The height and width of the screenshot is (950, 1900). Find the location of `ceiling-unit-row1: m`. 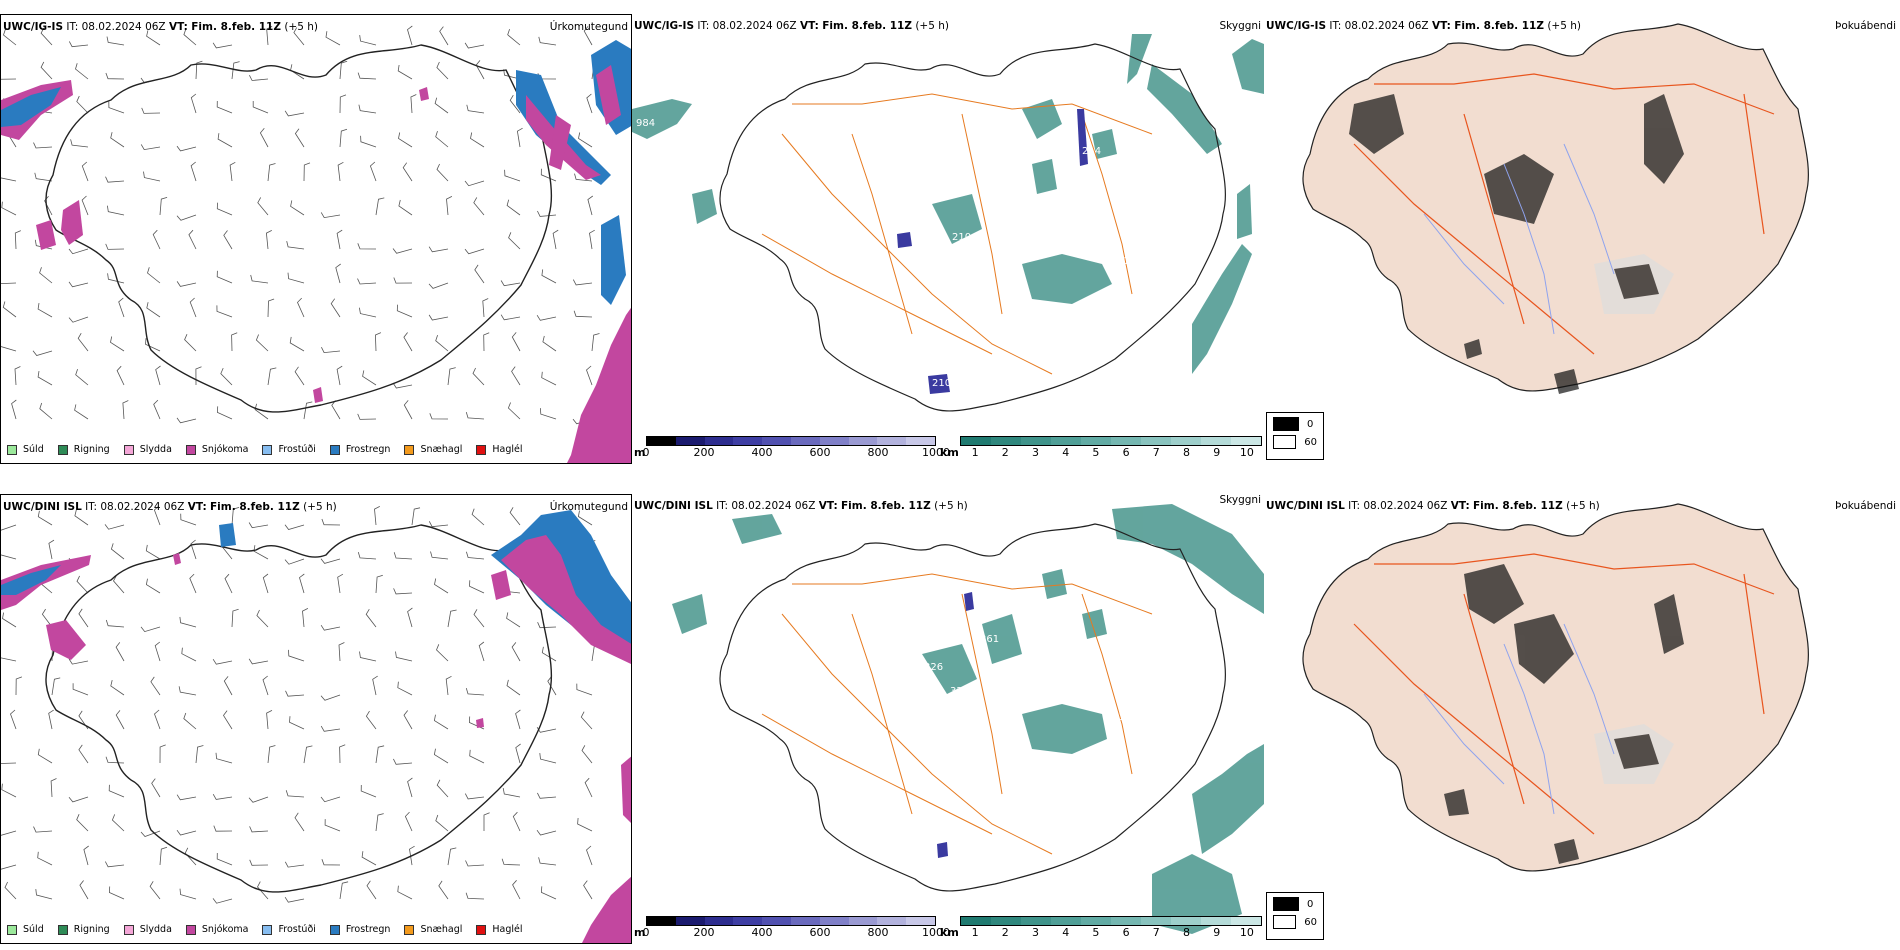

ceiling-unit-row1: m is located at coordinates (640, 452).